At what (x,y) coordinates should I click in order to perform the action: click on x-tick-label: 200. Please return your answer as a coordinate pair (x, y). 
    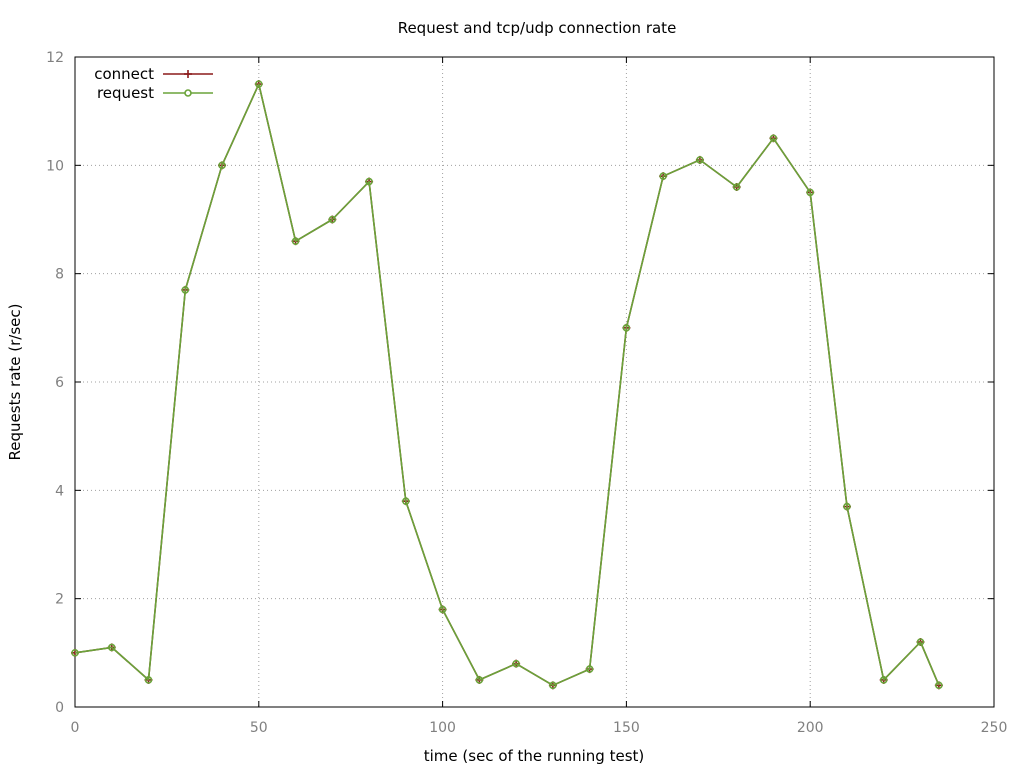
    Looking at the image, I should click on (810, 728).